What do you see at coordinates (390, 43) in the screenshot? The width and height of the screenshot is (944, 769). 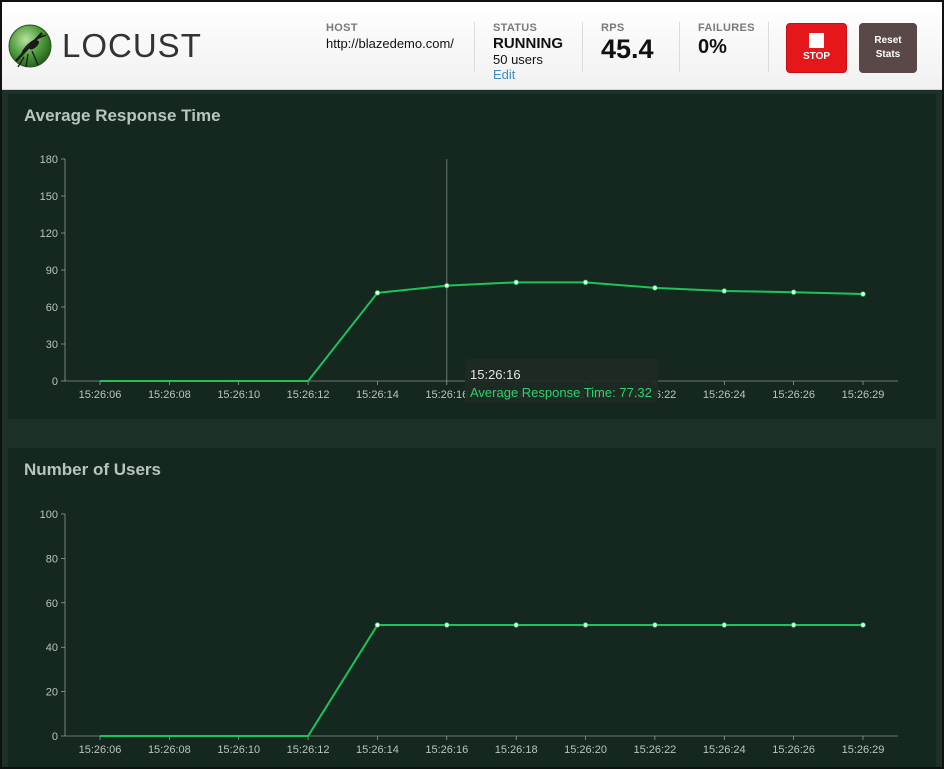 I see `host-value: http://blazedemo.com/` at bounding box center [390, 43].